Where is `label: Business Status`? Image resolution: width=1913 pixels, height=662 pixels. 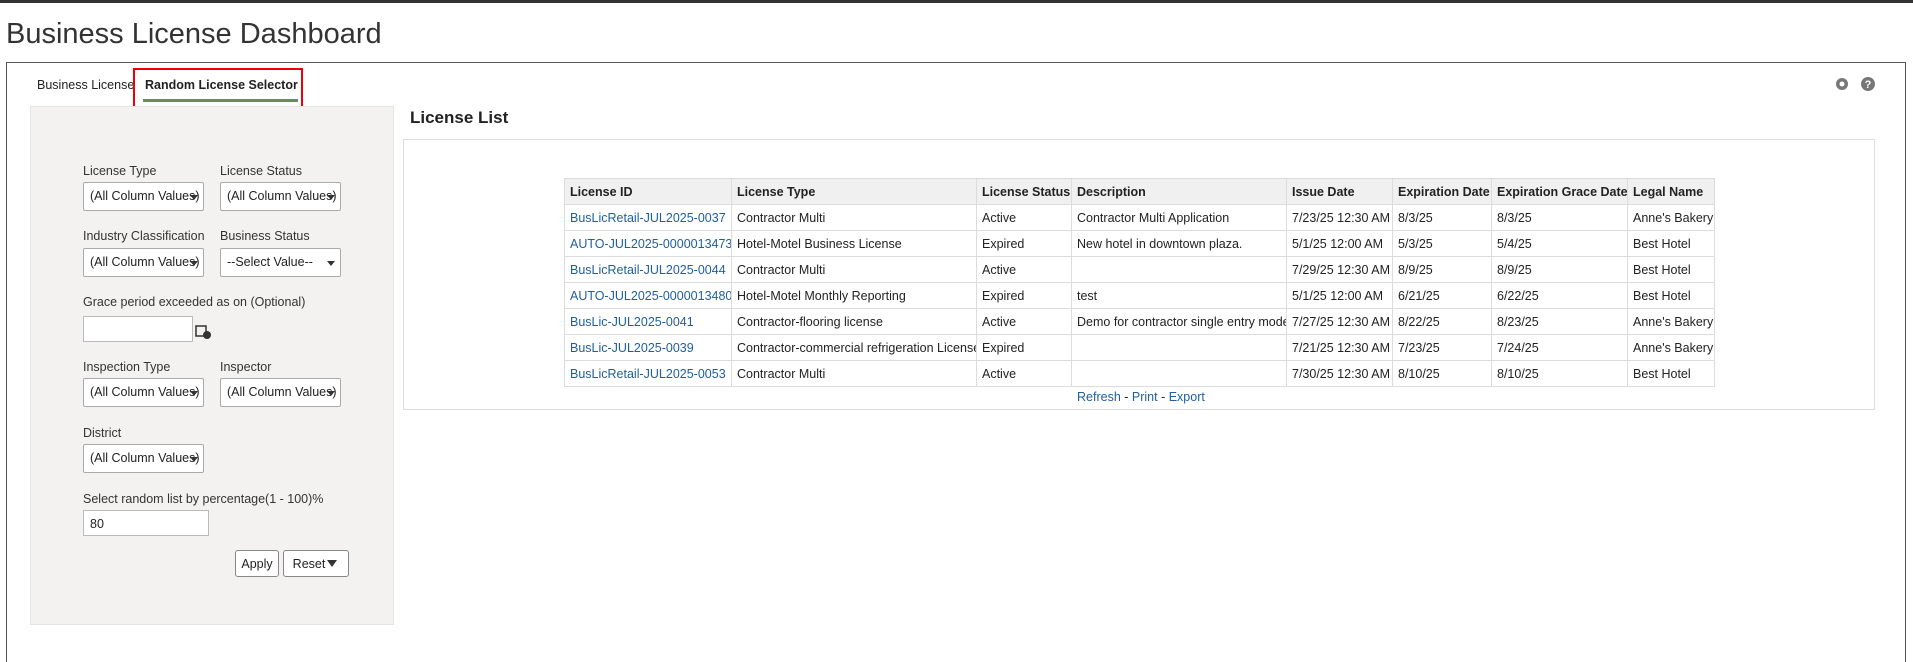
label: Business Status is located at coordinates (265, 236).